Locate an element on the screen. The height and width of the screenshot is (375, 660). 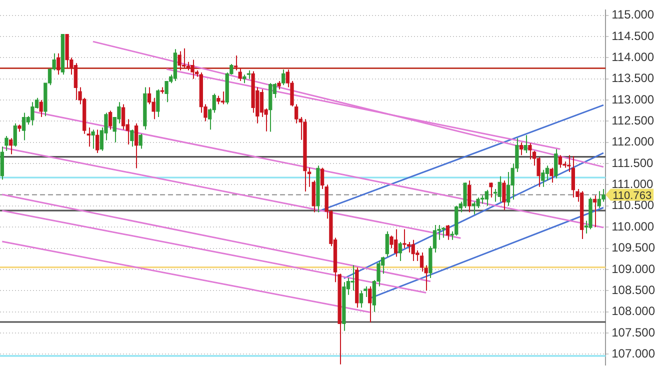
y-tick-label: 113.000 is located at coordinates (633, 99).